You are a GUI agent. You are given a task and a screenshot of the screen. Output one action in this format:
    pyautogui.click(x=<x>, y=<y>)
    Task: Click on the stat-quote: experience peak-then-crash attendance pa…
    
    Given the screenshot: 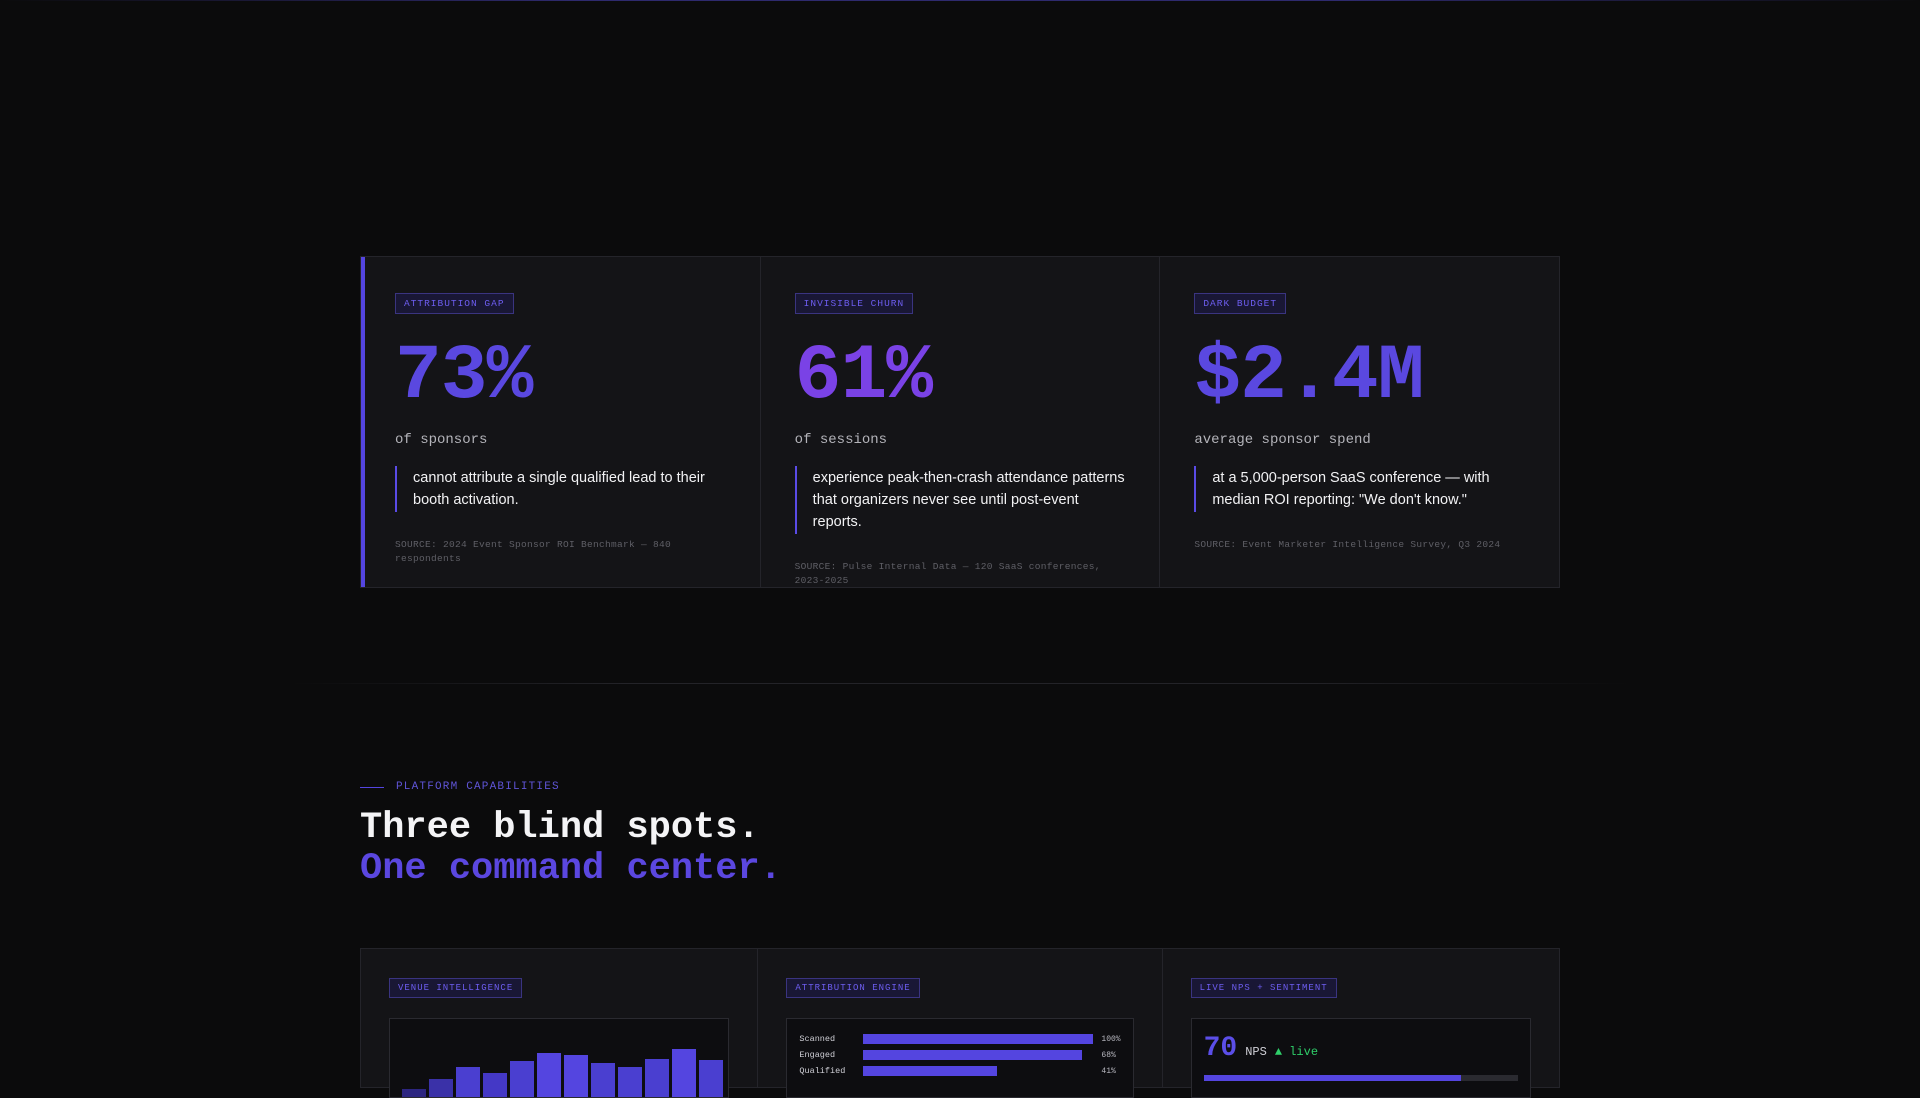 What is the action you would take?
    pyautogui.click(x=961, y=500)
    